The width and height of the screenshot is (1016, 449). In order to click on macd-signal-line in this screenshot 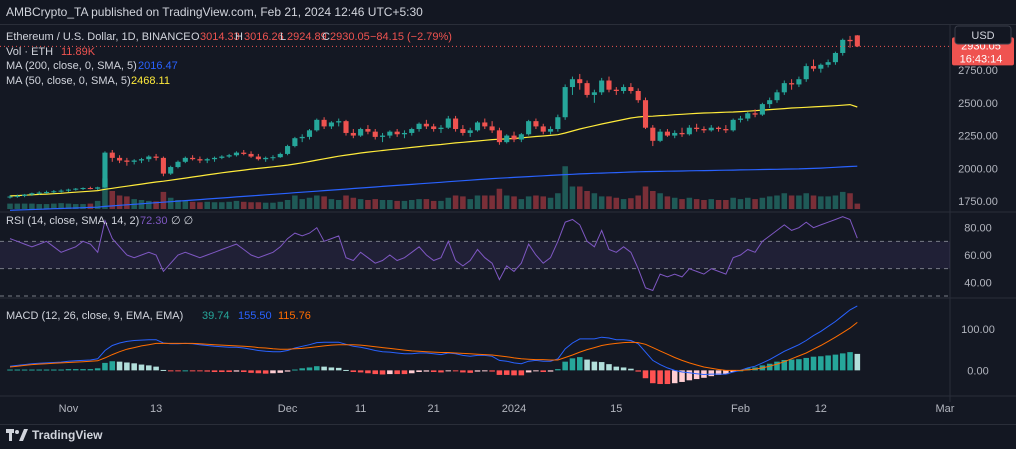, I will do `click(433, 346)`.